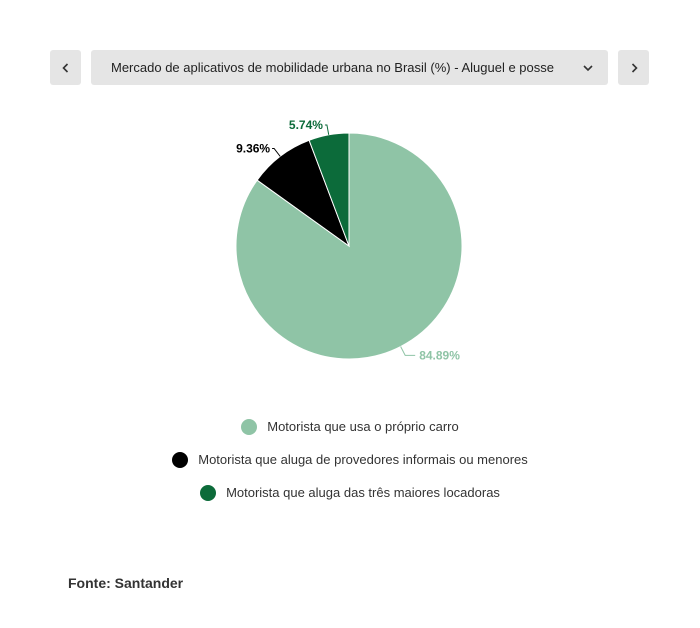  I want to click on pie-chart: 84.89% 9.36% 5.74%, so click(349, 240).